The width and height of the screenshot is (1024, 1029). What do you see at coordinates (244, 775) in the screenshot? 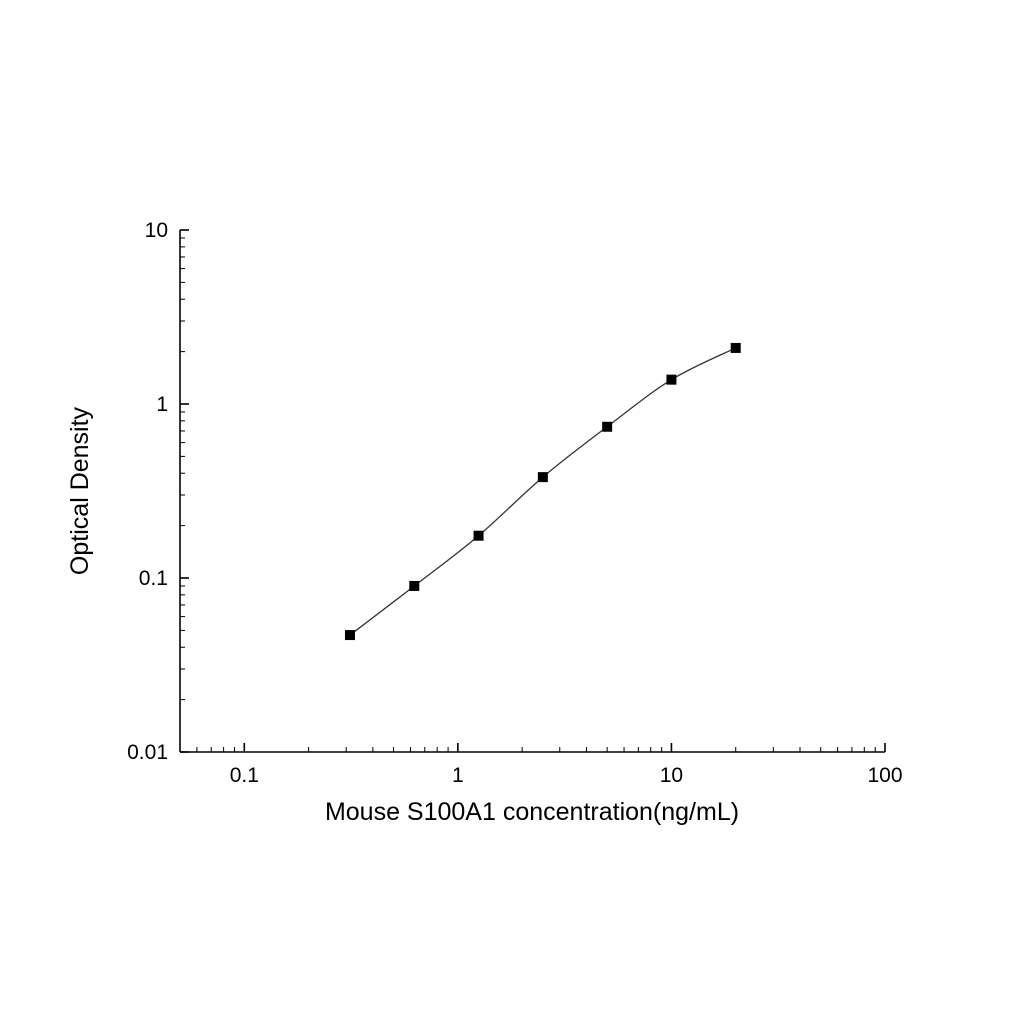
I see `x-tick-label: 0.1` at bounding box center [244, 775].